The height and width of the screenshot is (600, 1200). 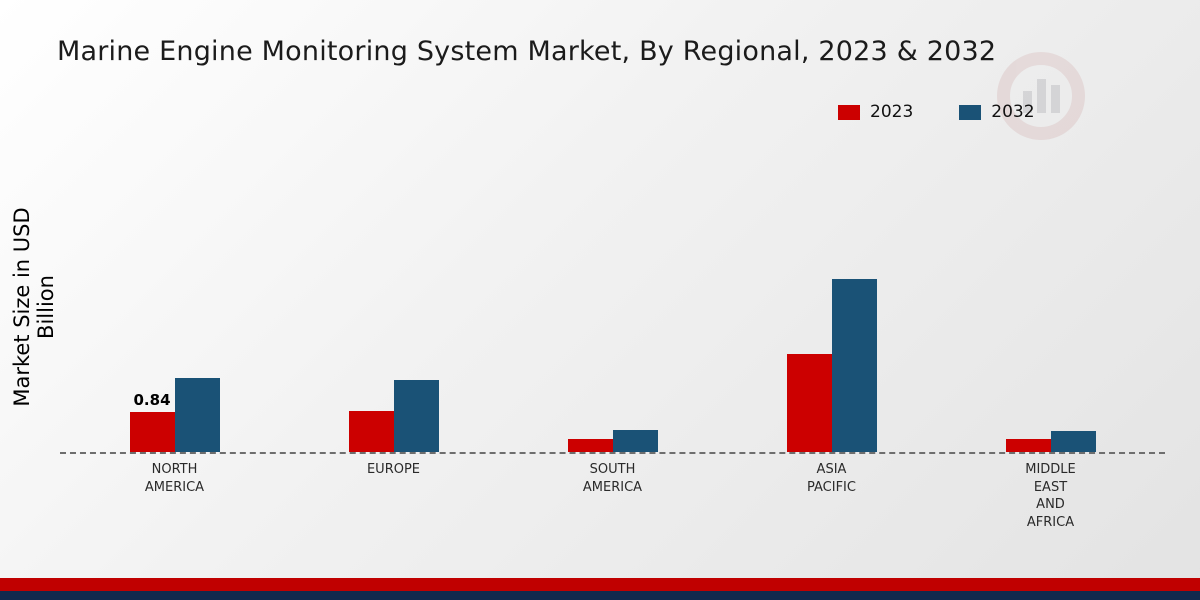 I want to click on bar-2032-north-america, so click(x=197, y=414).